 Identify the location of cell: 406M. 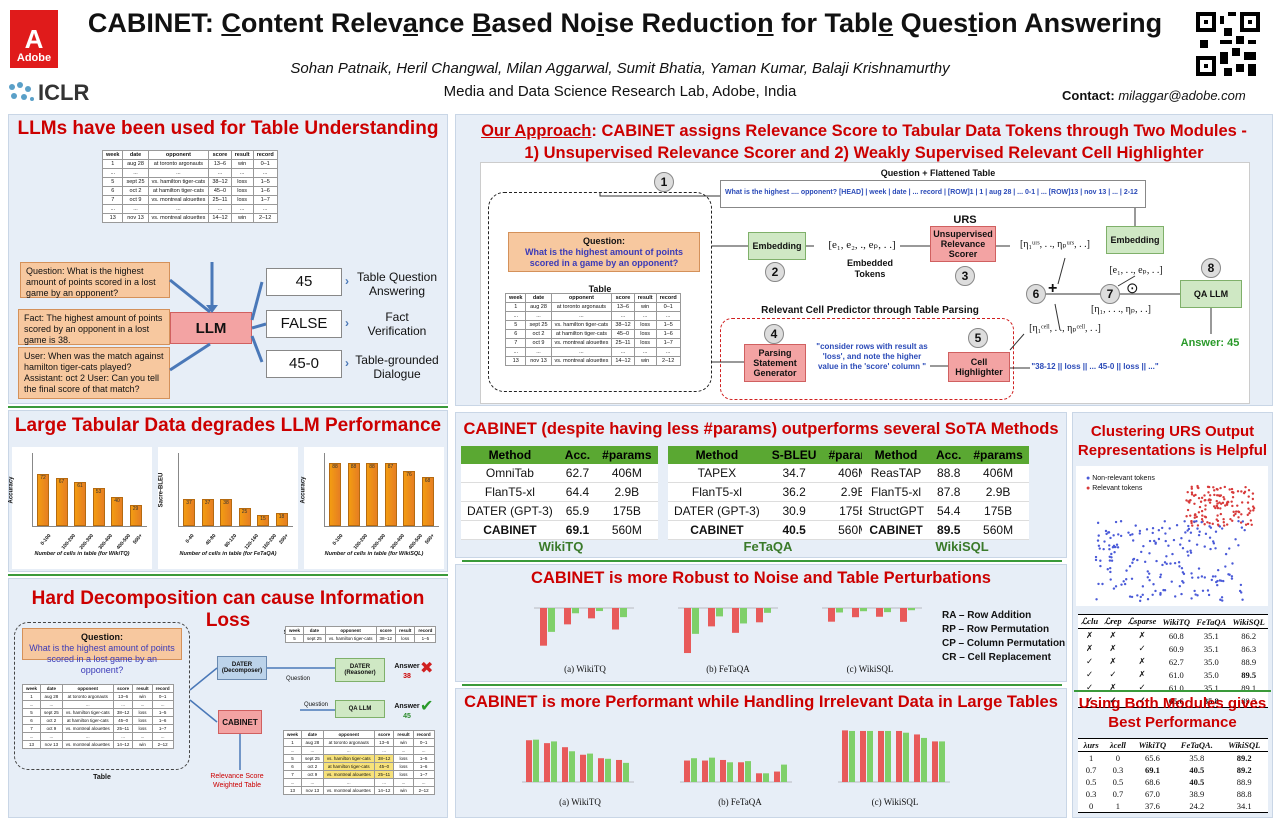
(627, 473).